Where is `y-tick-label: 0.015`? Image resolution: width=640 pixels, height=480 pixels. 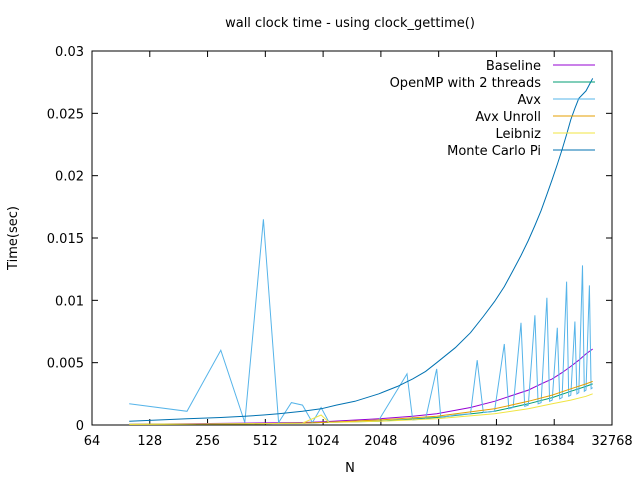
y-tick-label: 0.015 is located at coordinates (65, 239).